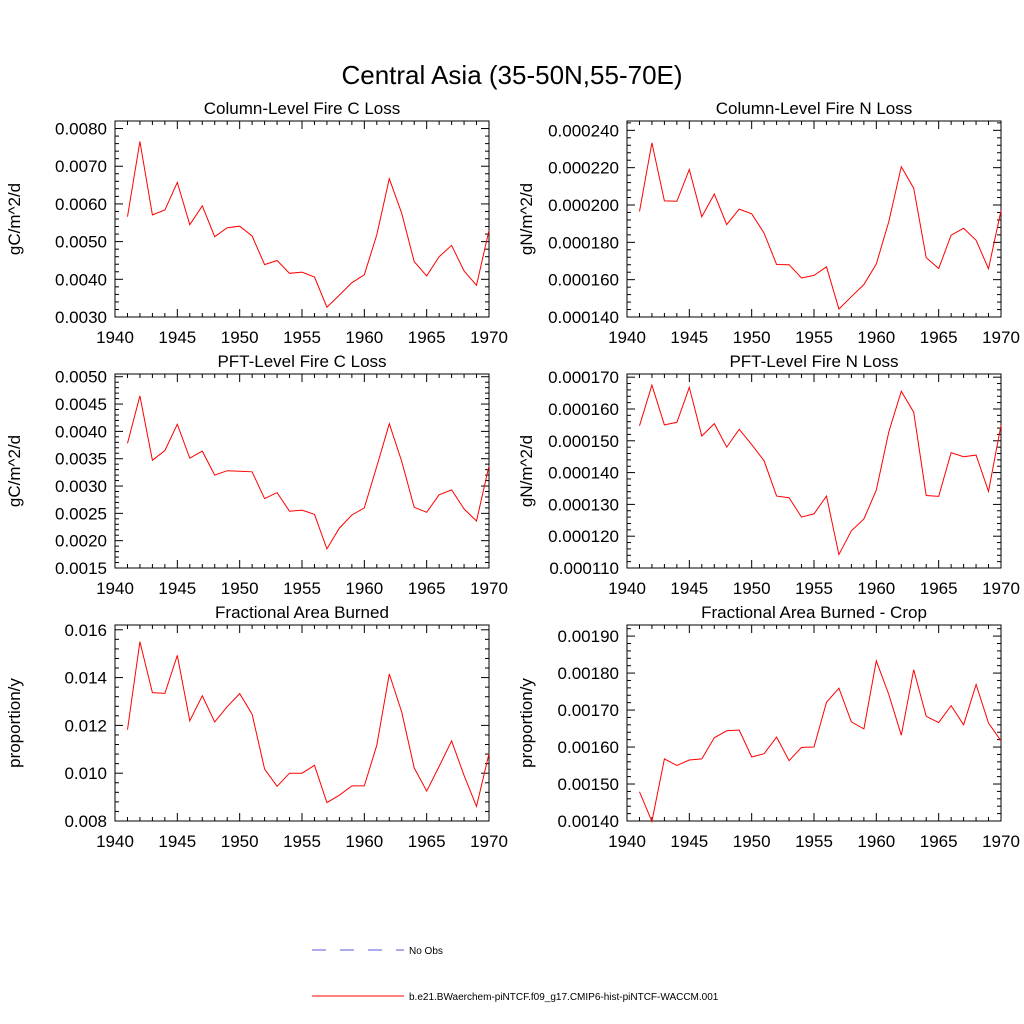 The image size is (1024, 1024). I want to click on figure-title: Central Asia (35-50N,55-70E), so click(511, 75).